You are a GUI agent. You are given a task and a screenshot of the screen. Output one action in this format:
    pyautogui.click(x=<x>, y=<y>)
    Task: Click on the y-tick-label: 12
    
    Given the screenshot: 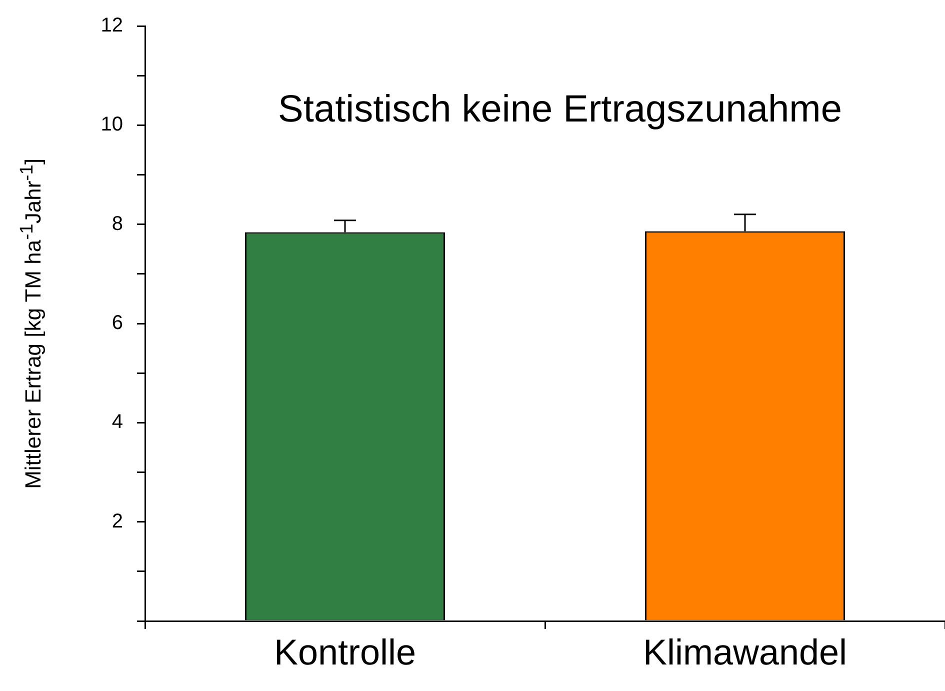 What is the action you would take?
    pyautogui.click(x=111, y=25)
    